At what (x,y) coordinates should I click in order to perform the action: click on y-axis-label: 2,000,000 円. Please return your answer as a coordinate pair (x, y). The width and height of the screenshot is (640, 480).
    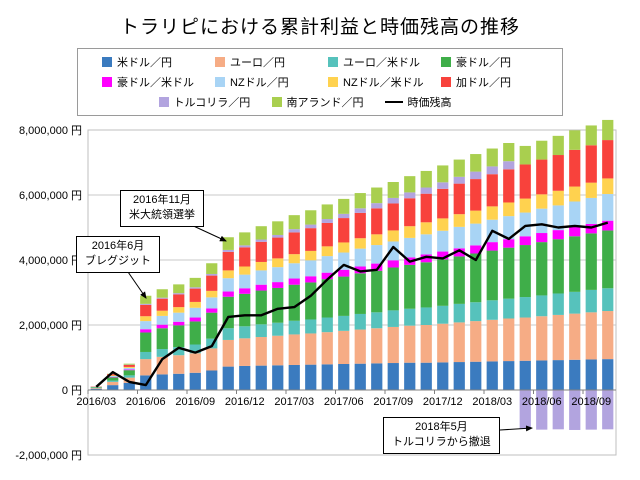
    Looking at the image, I should click on (50, 326).